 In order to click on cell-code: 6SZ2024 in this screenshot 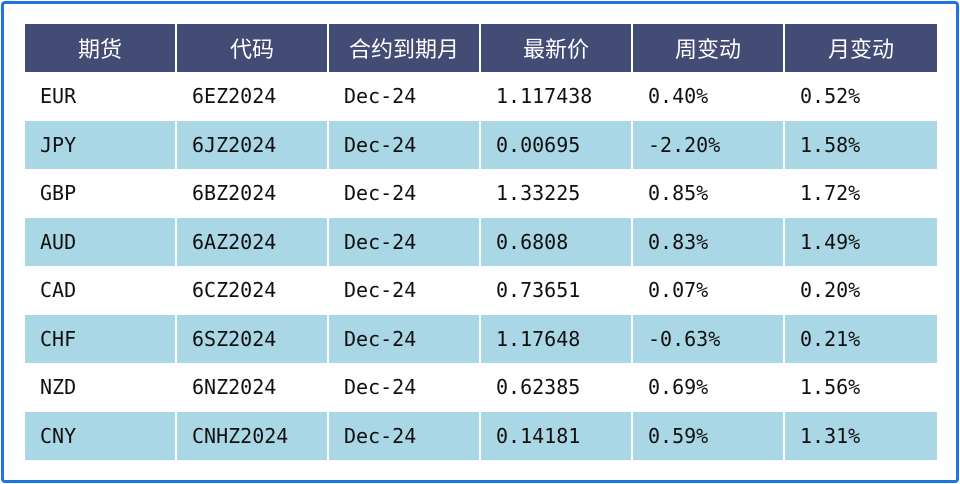, I will do `click(253, 338)`.